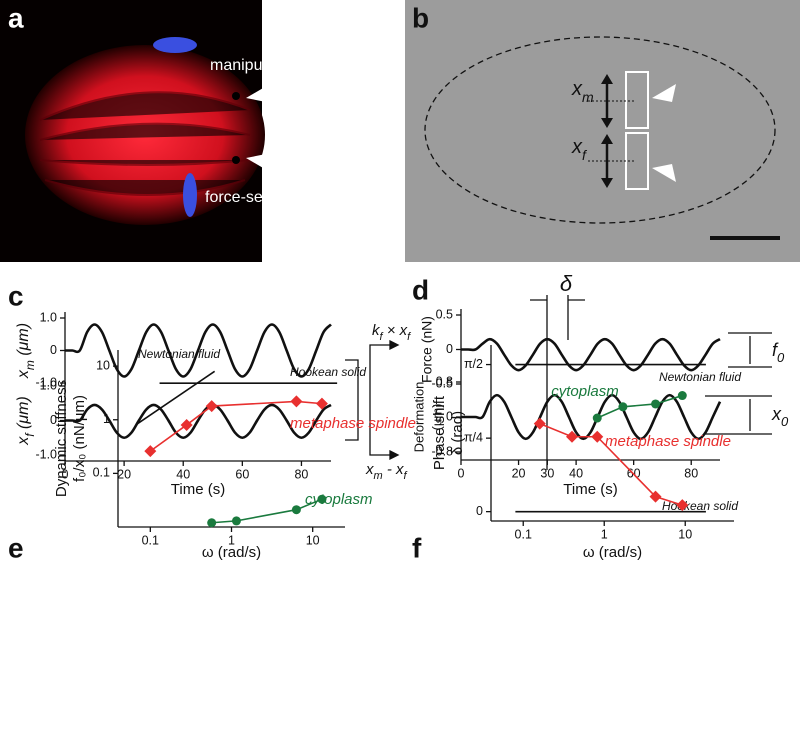 This screenshot has height=740, width=800. Describe the element at coordinates (651, 382) in the screenshot. I see `delta-marker` at that location.